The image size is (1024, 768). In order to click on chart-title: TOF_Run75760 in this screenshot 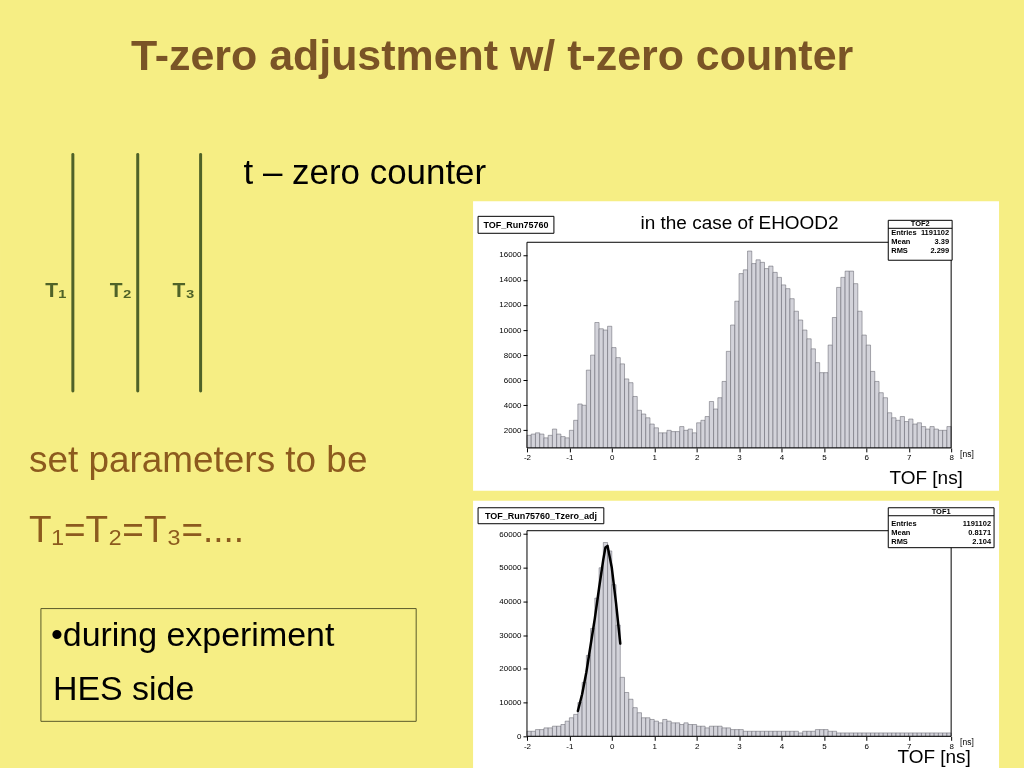, I will do `click(516, 224)`.